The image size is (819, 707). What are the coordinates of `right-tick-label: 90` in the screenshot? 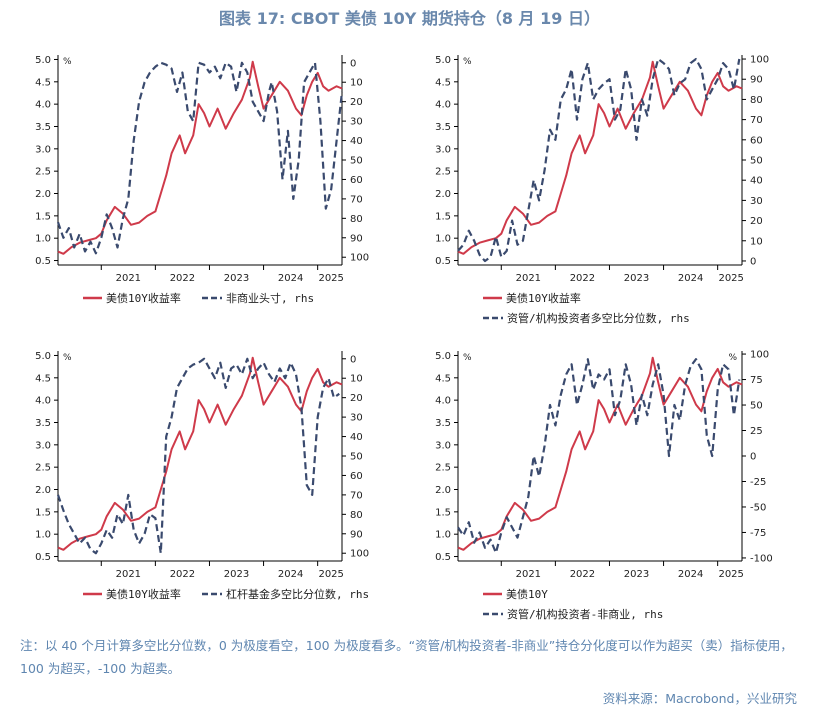 It's located at (756, 80).